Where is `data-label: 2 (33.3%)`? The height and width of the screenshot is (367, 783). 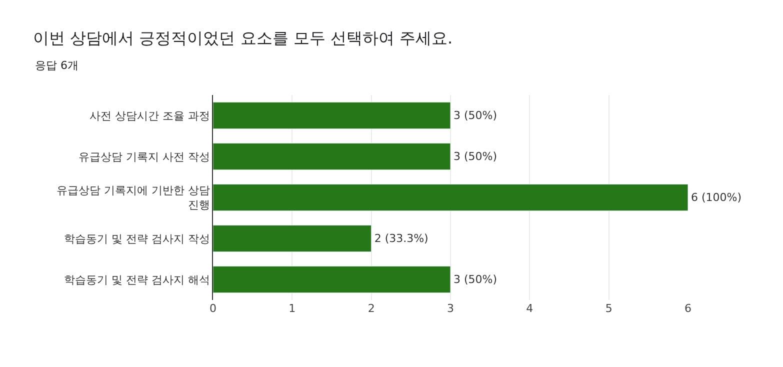 data-label: 2 (33.3%) is located at coordinates (401, 238).